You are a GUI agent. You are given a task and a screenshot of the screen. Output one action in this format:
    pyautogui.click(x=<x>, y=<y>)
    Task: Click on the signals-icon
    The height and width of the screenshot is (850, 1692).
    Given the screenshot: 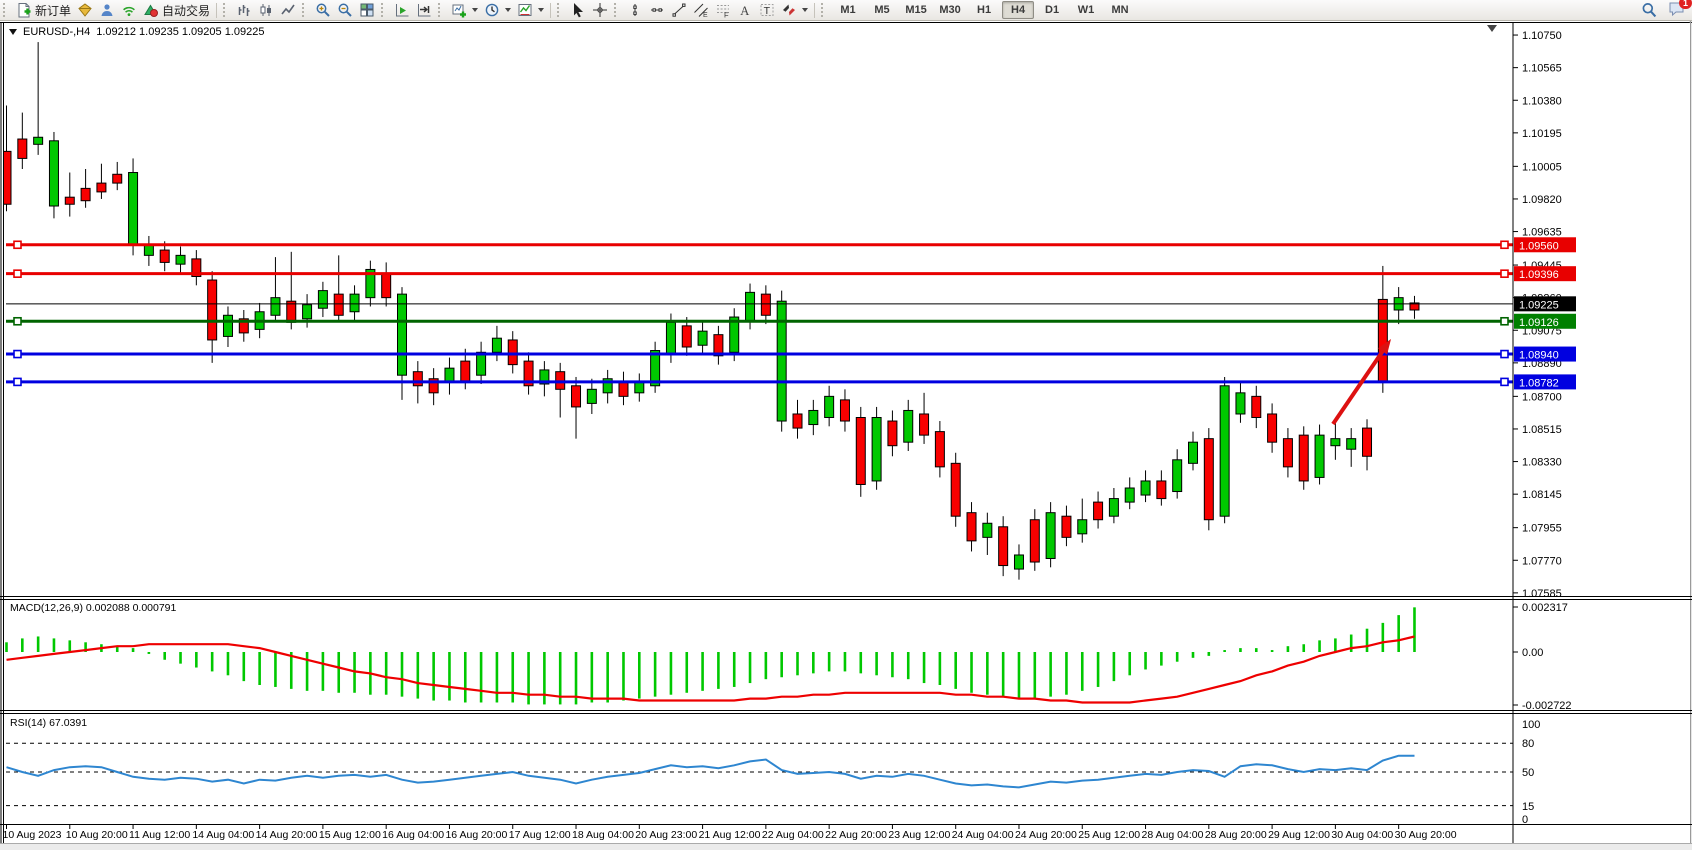 What is the action you would take?
    pyautogui.click(x=129, y=10)
    